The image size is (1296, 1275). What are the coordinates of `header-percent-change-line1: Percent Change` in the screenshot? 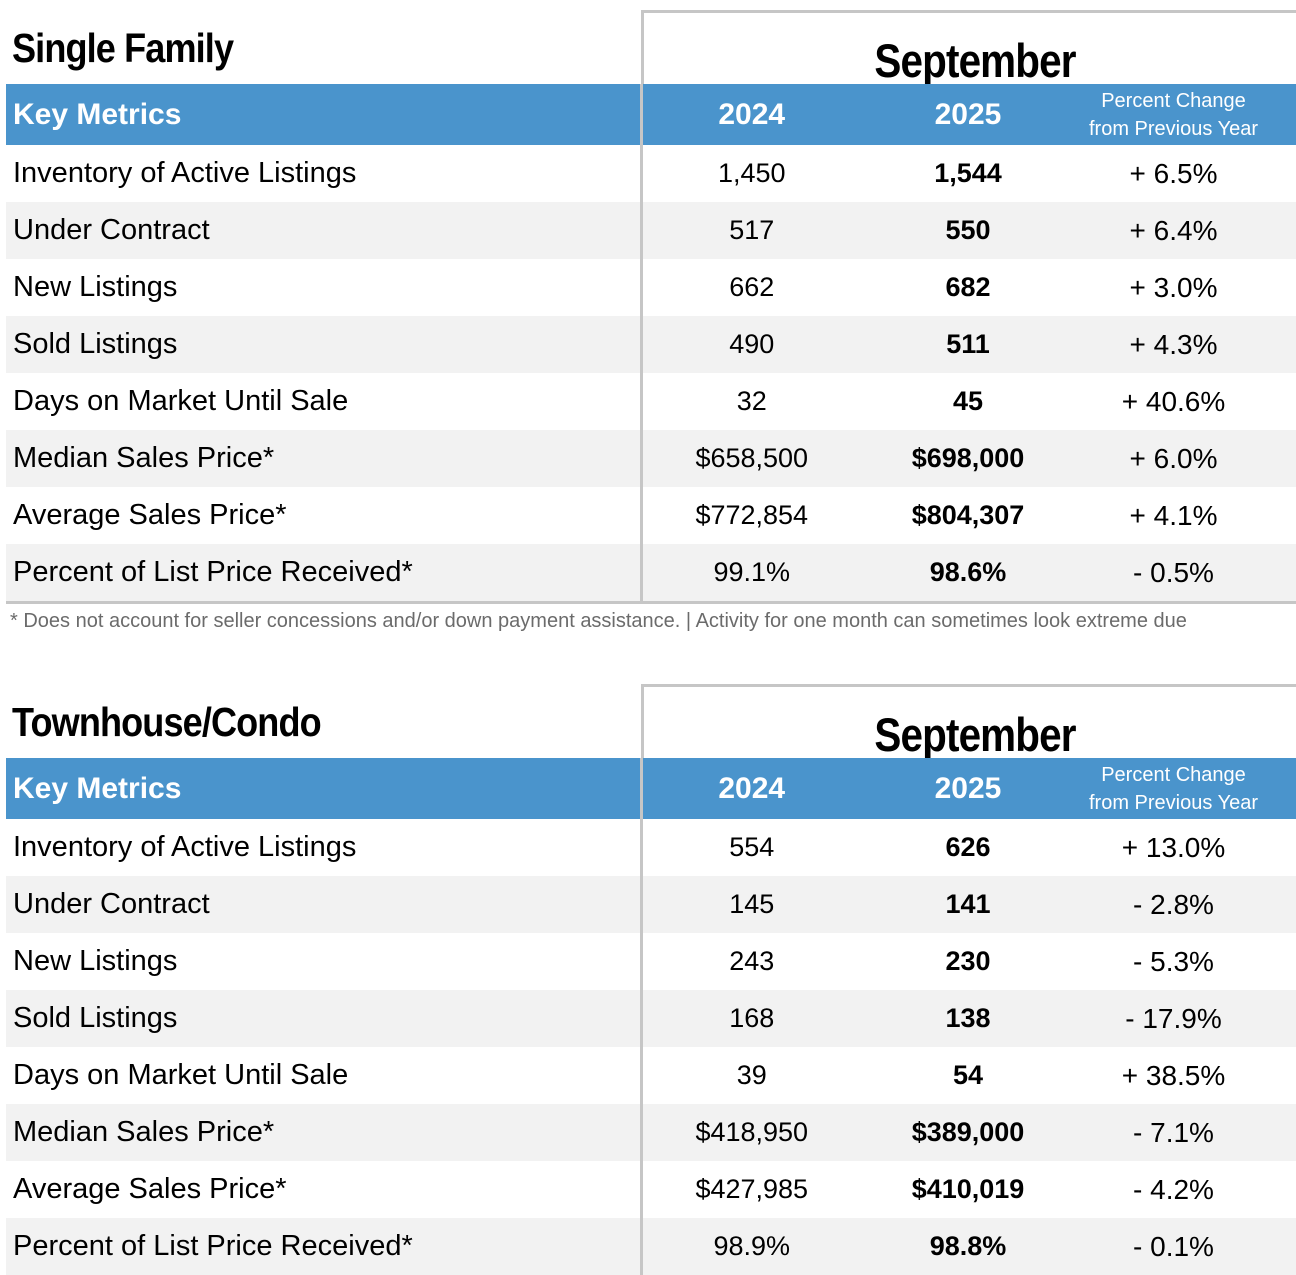 It's located at (1173, 100).